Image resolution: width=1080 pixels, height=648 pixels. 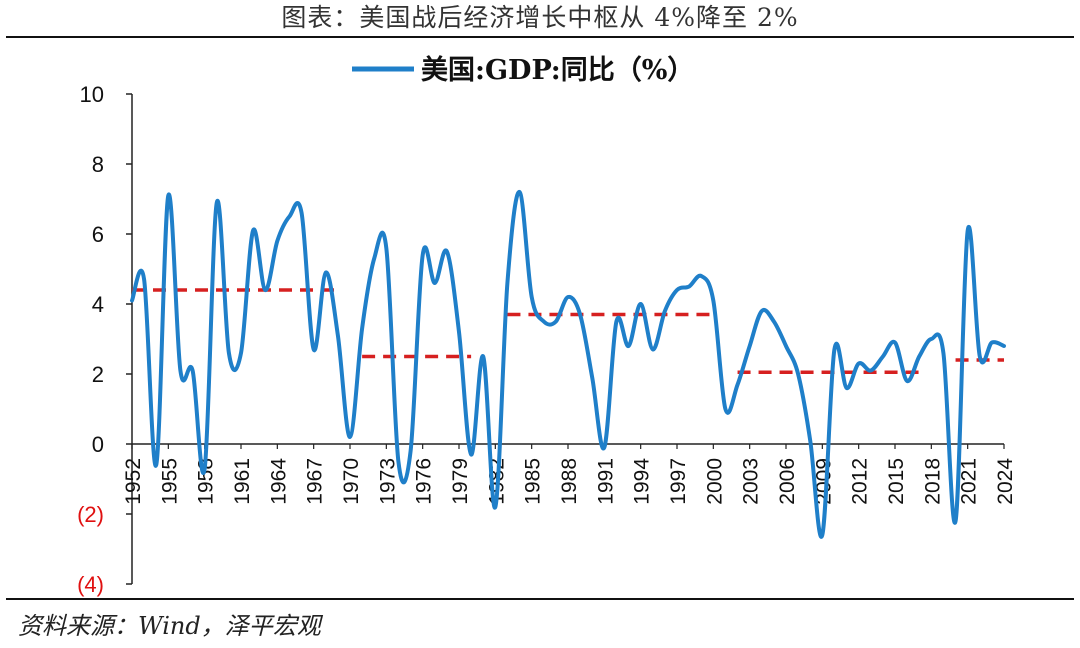 I want to click on figure-title: 图表：美国战后经济增长中枢从 4%降至 2%, so click(x=540, y=17).